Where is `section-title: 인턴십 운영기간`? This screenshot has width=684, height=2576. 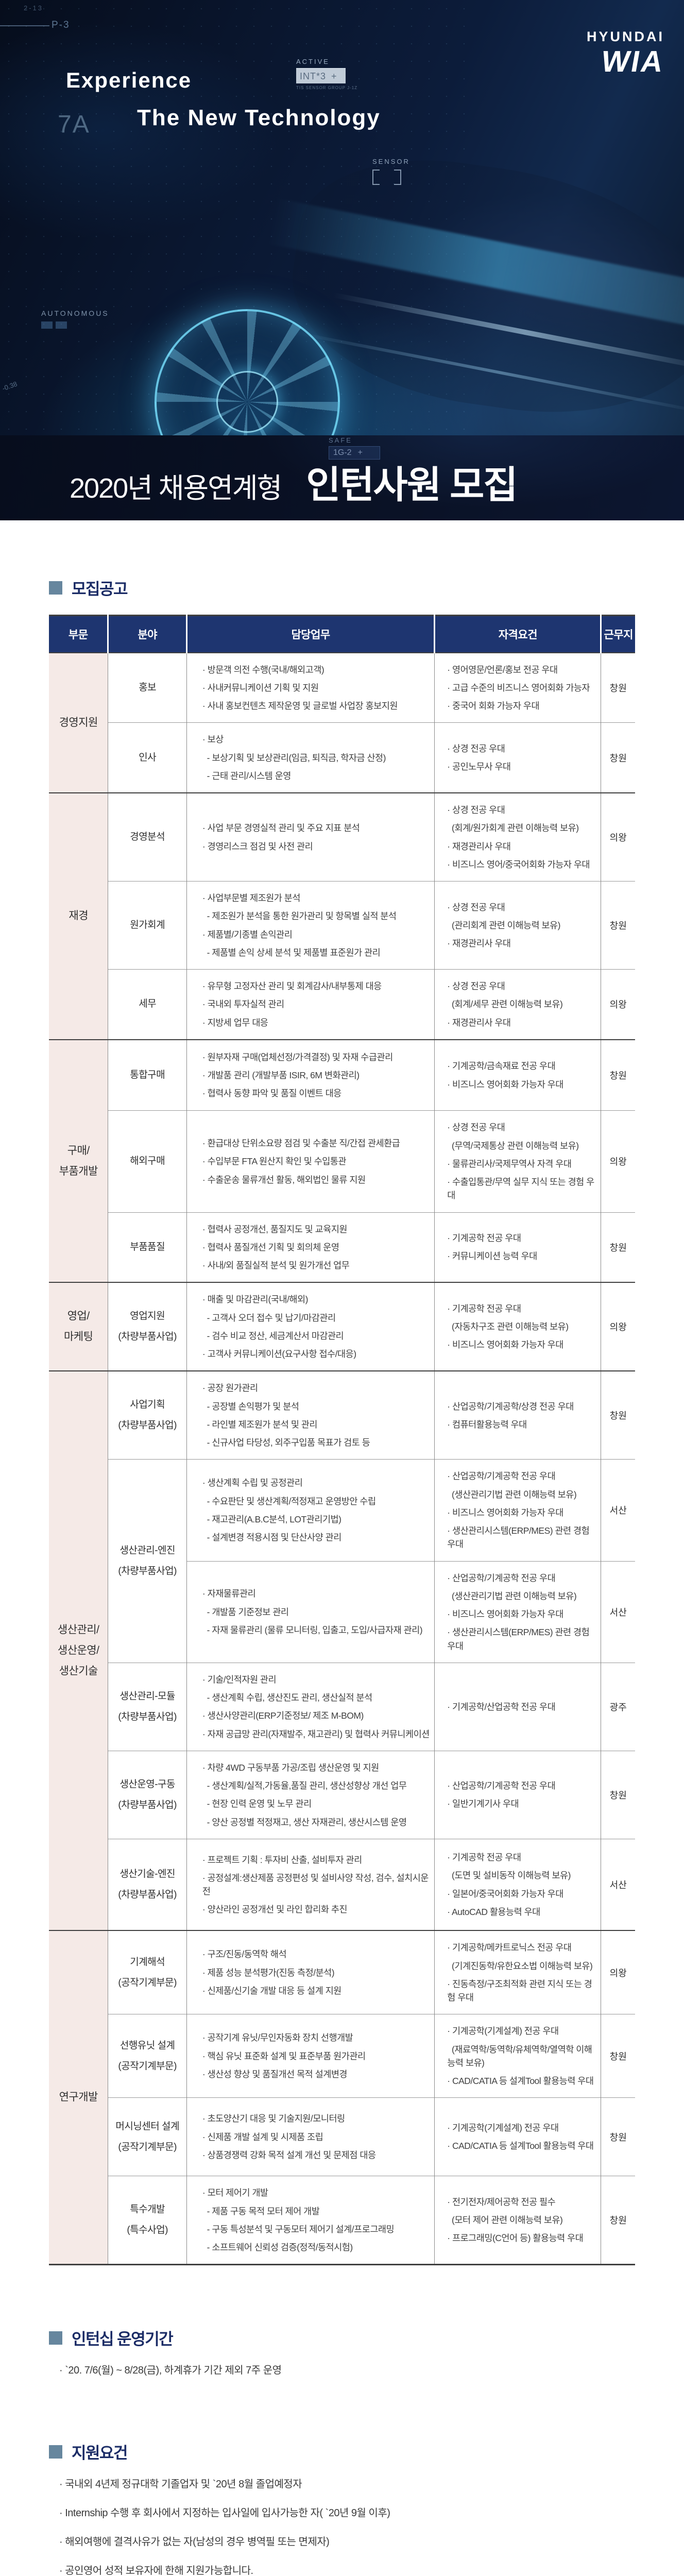
section-title: 인턴십 운영기간 is located at coordinates (123, 2339).